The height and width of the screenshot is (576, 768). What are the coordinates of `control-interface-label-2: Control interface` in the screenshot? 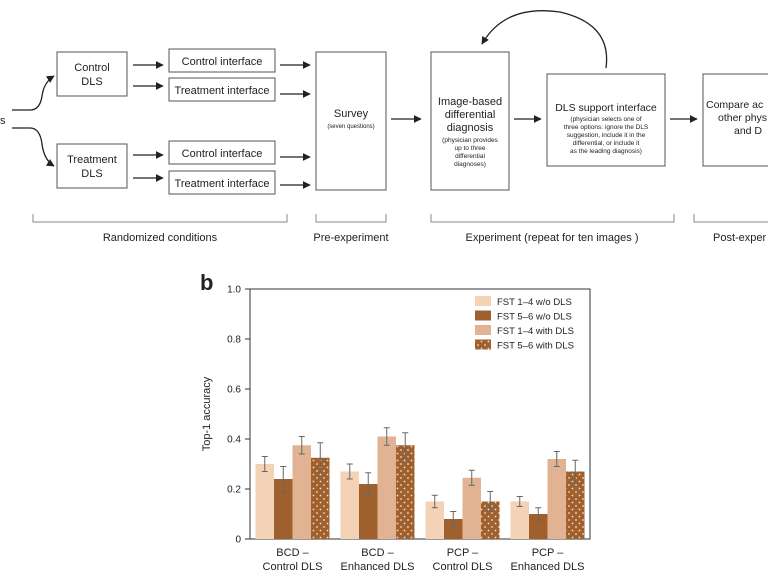 It's located at (222, 154).